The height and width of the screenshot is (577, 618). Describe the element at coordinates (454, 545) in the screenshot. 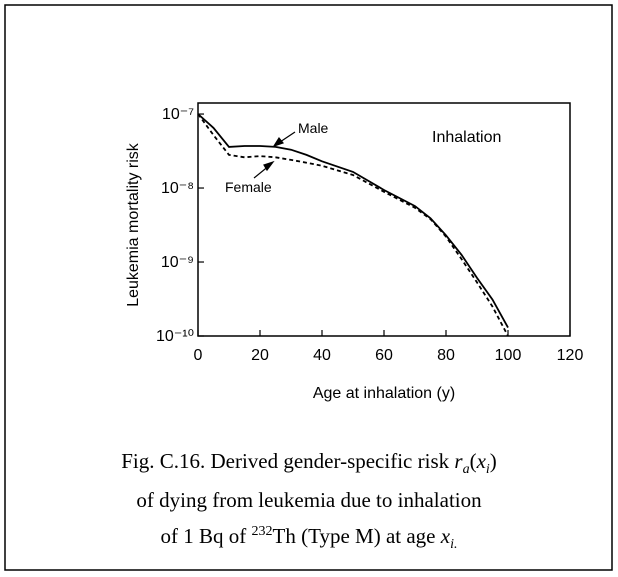

I see `caption-text: i.` at that location.